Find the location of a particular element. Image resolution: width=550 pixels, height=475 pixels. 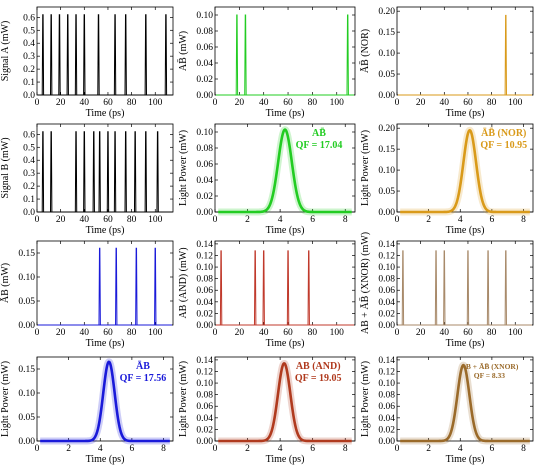

y-tick-label: 0.06 is located at coordinates (204, 165).